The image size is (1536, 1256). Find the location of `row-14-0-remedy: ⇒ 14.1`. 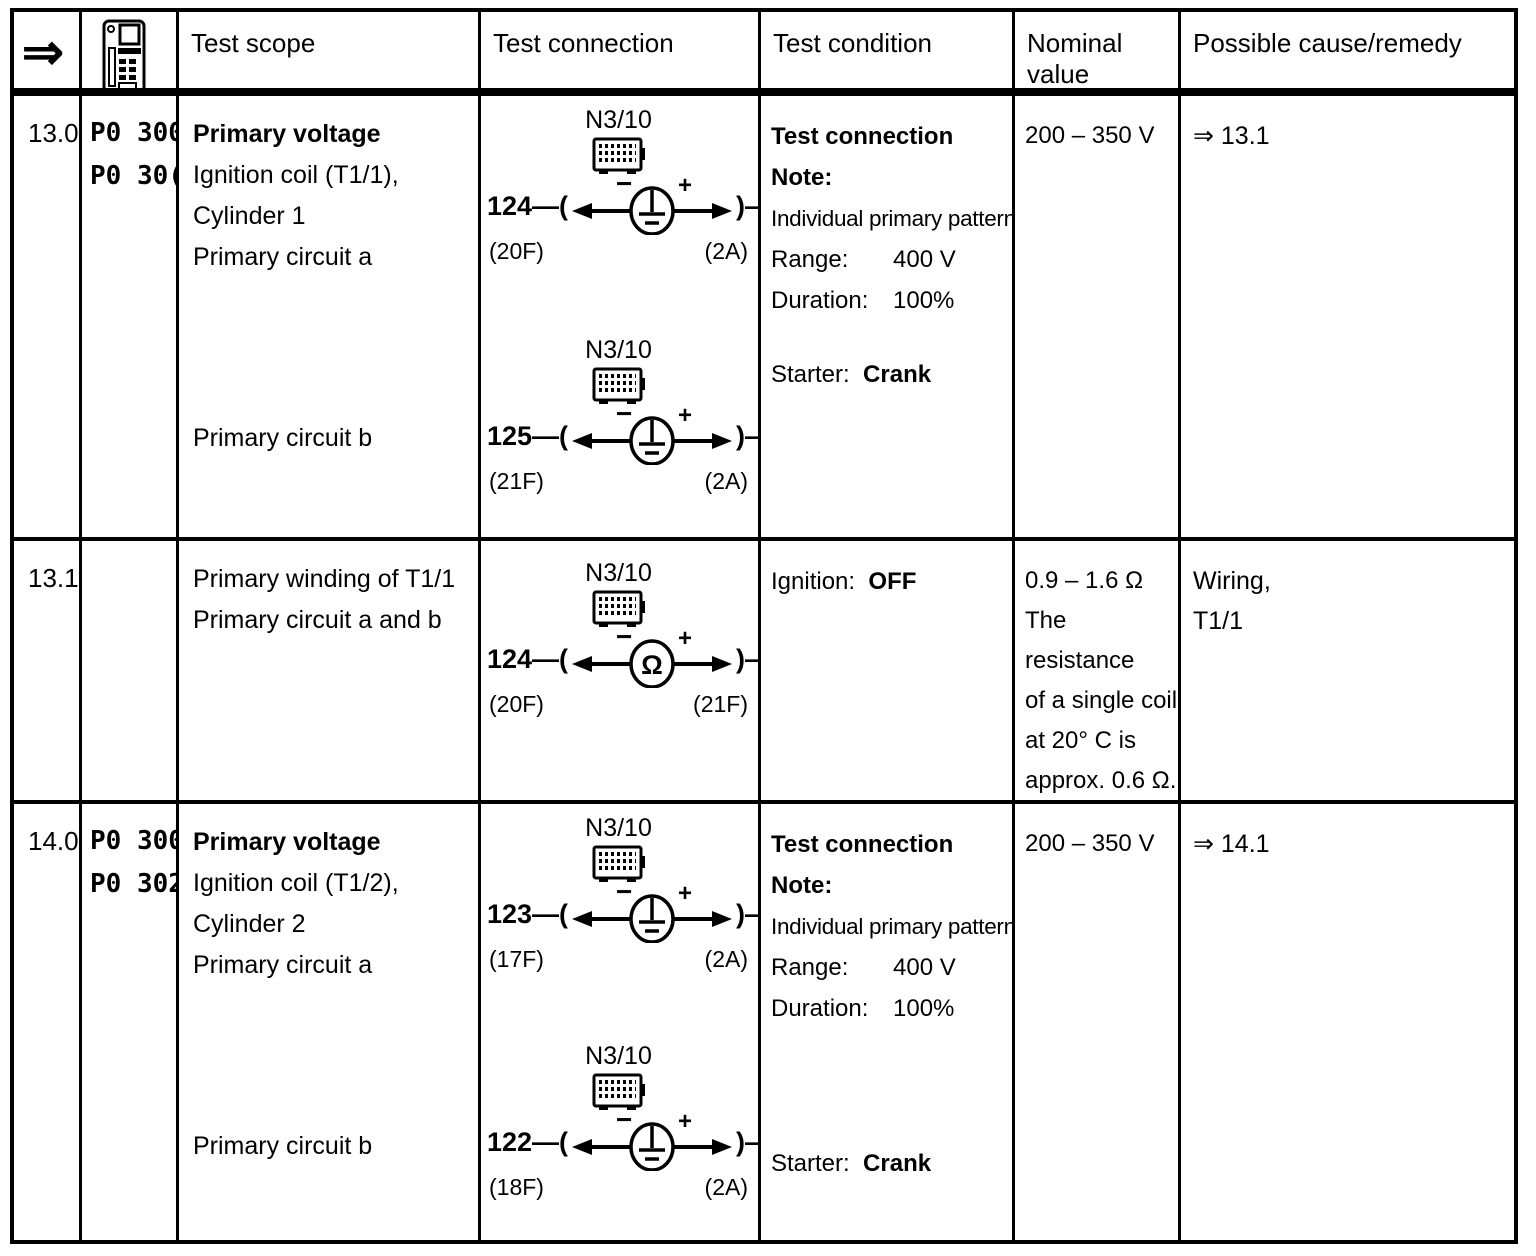

row-14-0-remedy: ⇒ 14.1 is located at coordinates (1347, 1022).